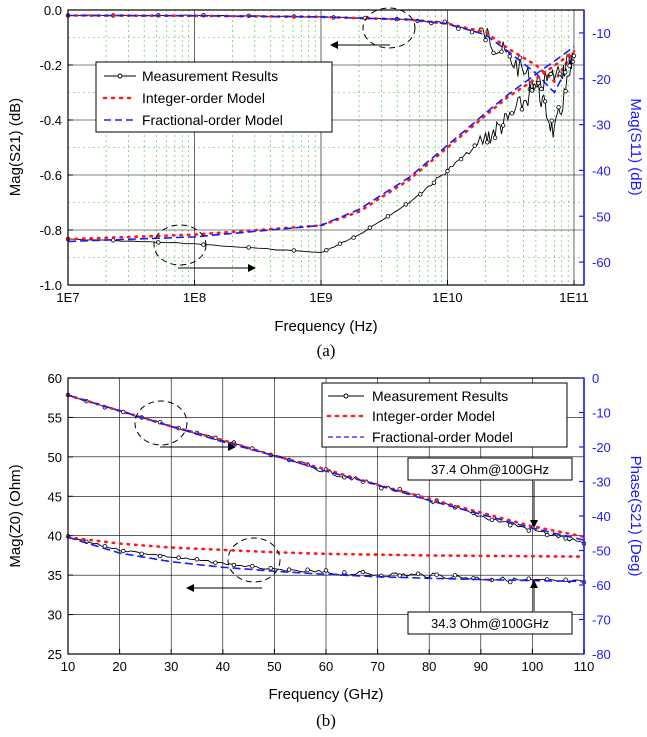 Image resolution: width=647 pixels, height=737 pixels. What do you see at coordinates (601, 551) in the screenshot?
I see `y2-tick-label: -50` at bounding box center [601, 551].